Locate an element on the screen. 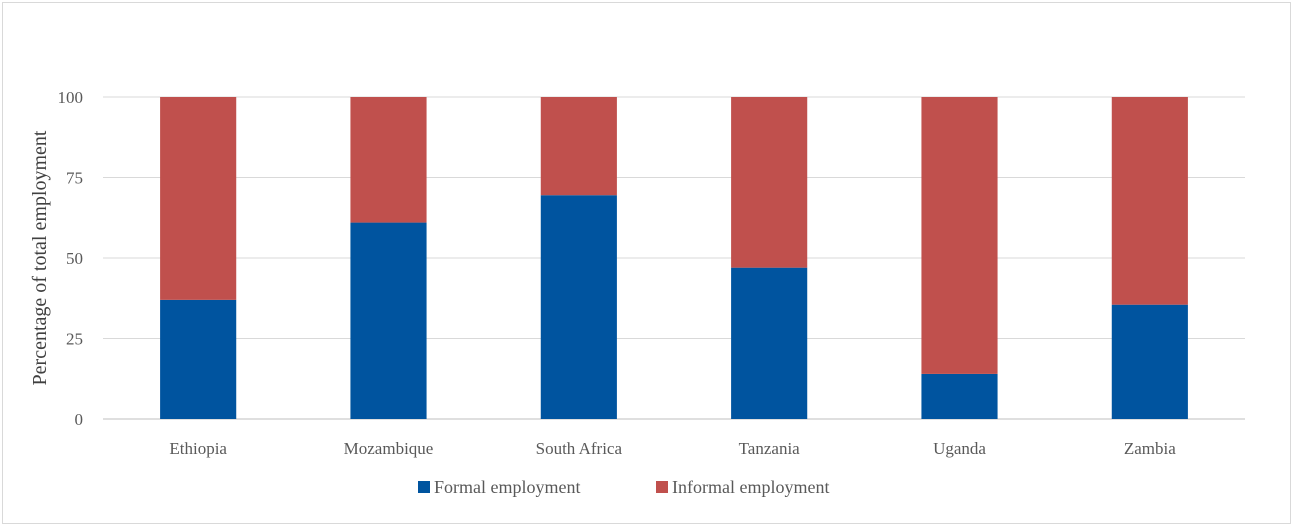 This screenshot has height=526, width=1293. bar-informal-uganda is located at coordinates (959, 235).